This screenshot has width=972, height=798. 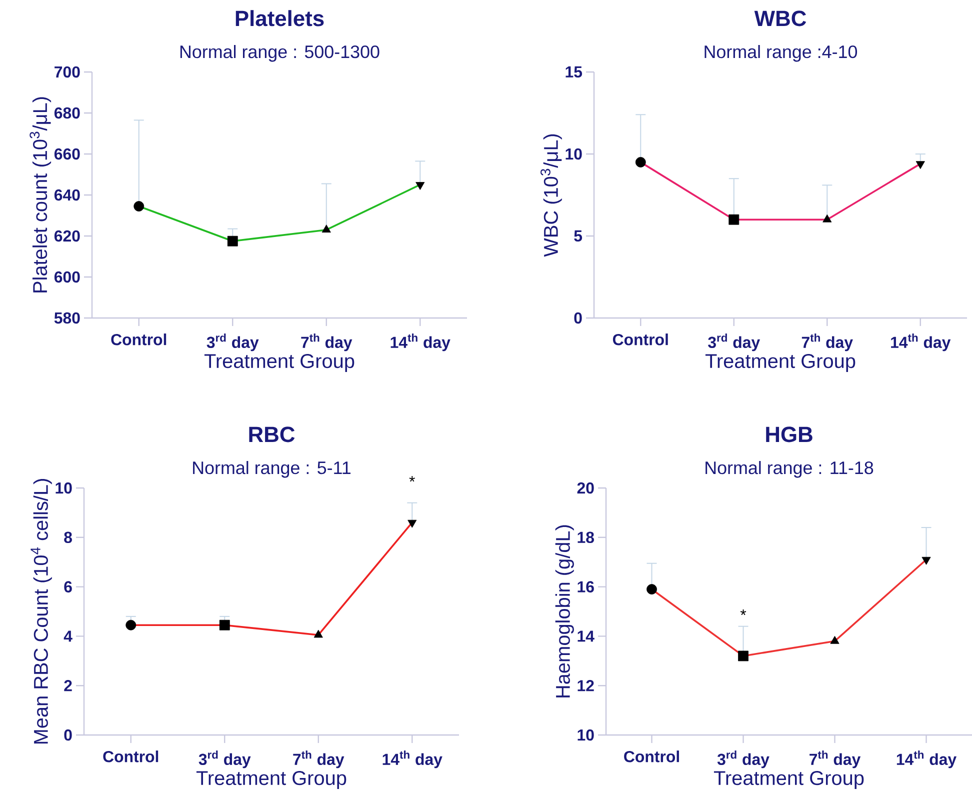 What do you see at coordinates (68, 586) in the screenshot?
I see `y-tick-label: 6` at bounding box center [68, 586].